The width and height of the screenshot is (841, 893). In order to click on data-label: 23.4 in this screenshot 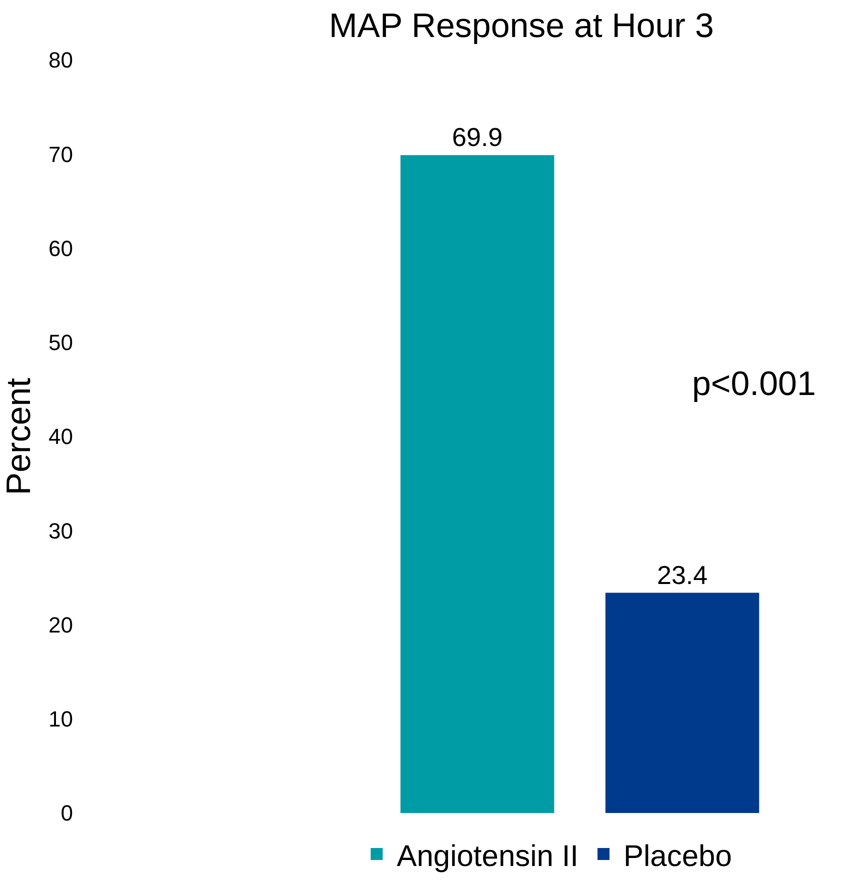, I will do `click(682, 575)`.